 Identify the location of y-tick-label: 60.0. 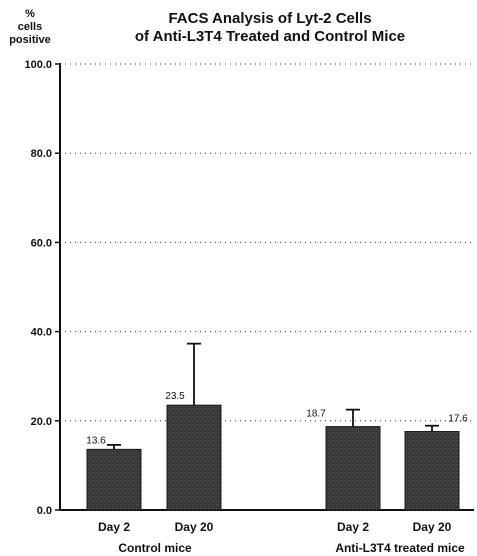
(41, 243).